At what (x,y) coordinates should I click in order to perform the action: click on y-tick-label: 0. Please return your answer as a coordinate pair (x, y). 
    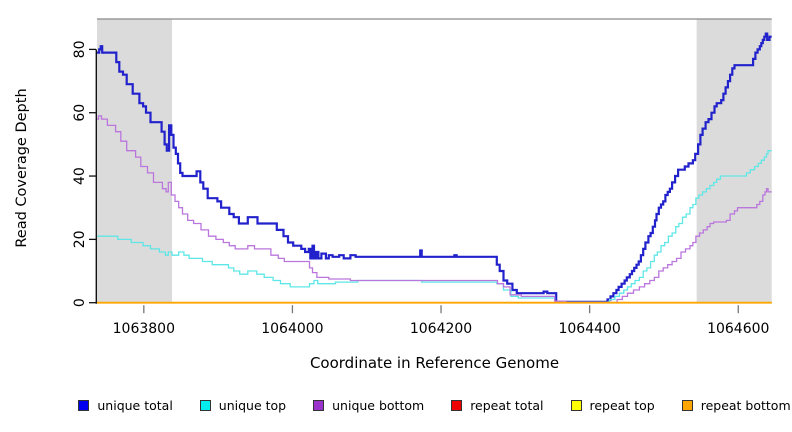
    Looking at the image, I should click on (80, 302).